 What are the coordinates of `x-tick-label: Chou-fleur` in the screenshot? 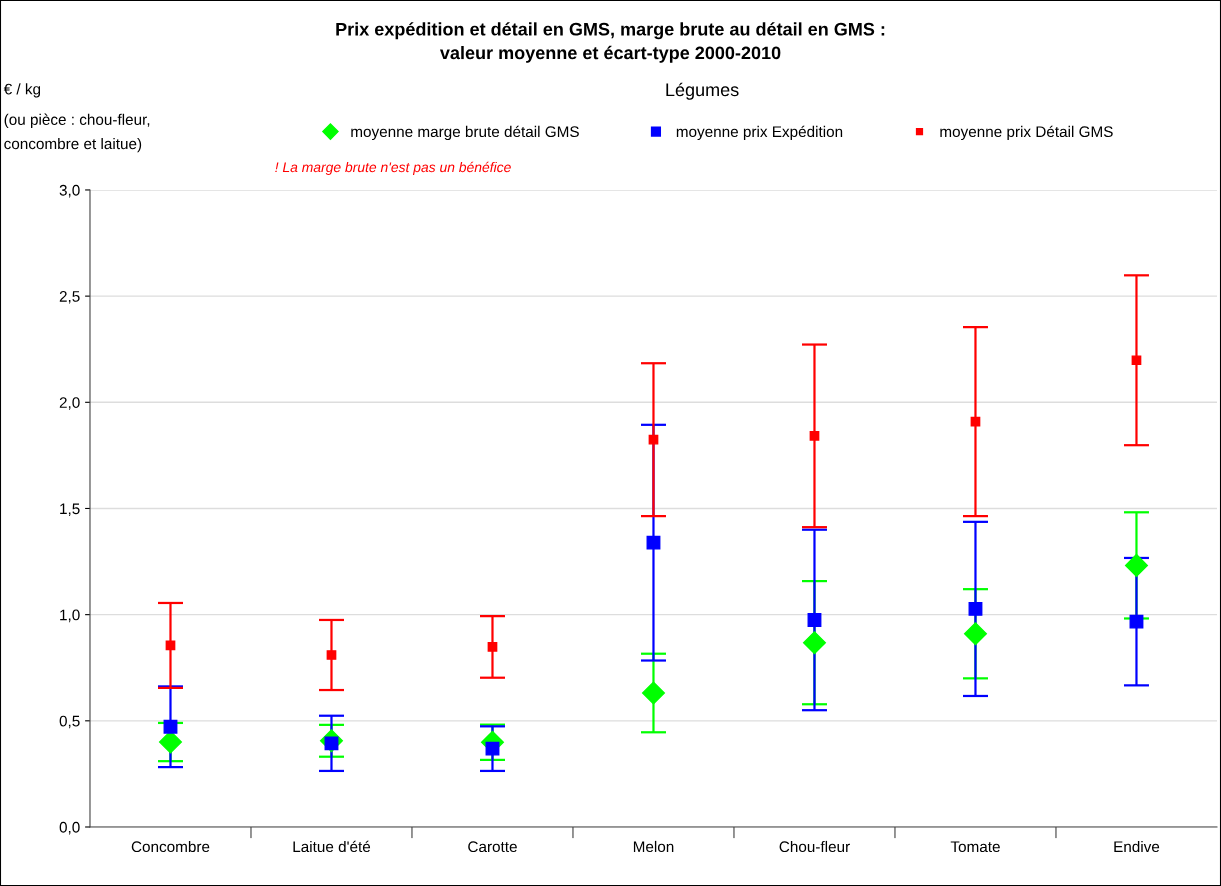 It's located at (814, 846).